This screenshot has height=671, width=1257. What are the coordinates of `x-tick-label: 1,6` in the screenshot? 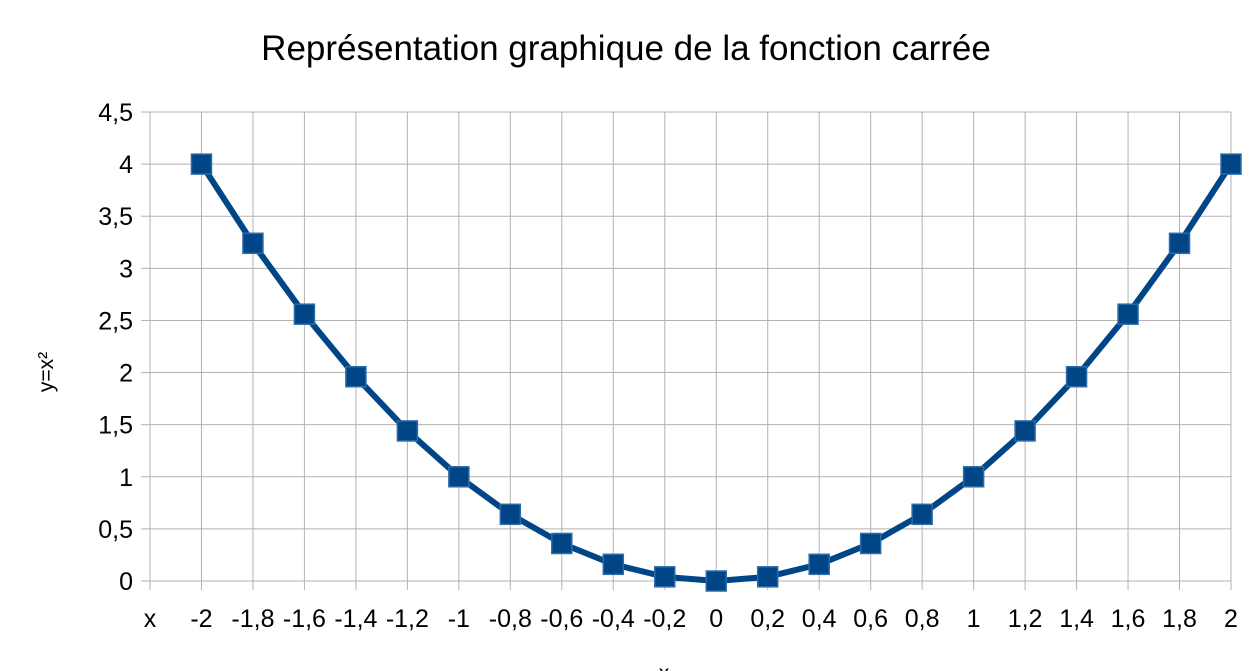 It's located at (1128, 619).